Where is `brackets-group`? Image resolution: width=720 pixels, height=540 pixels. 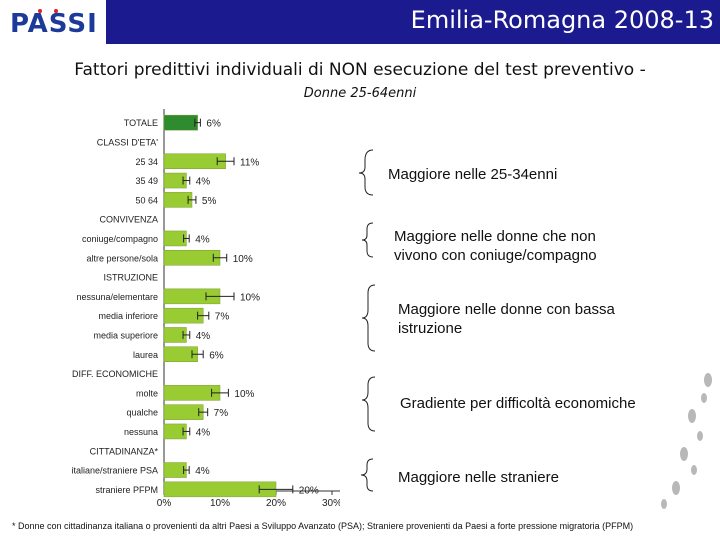 brackets-group is located at coordinates (367, 320).